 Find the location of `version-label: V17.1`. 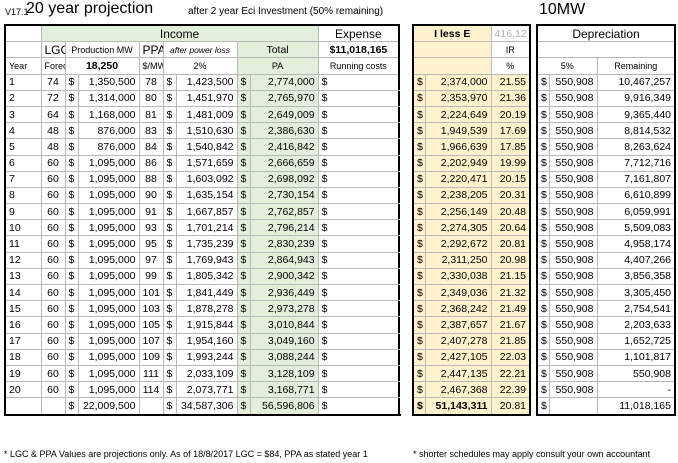

version-label: V17.1 is located at coordinates (17, 12).